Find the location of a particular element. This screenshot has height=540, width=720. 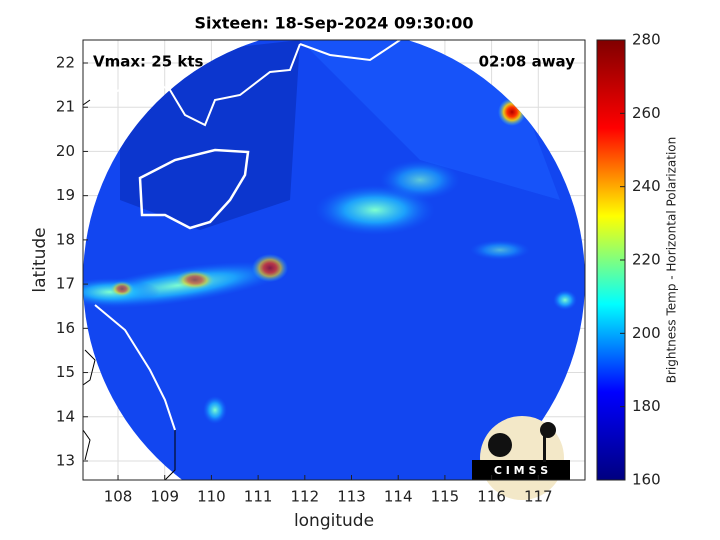

x-tick-label: 109 is located at coordinates (164, 497).